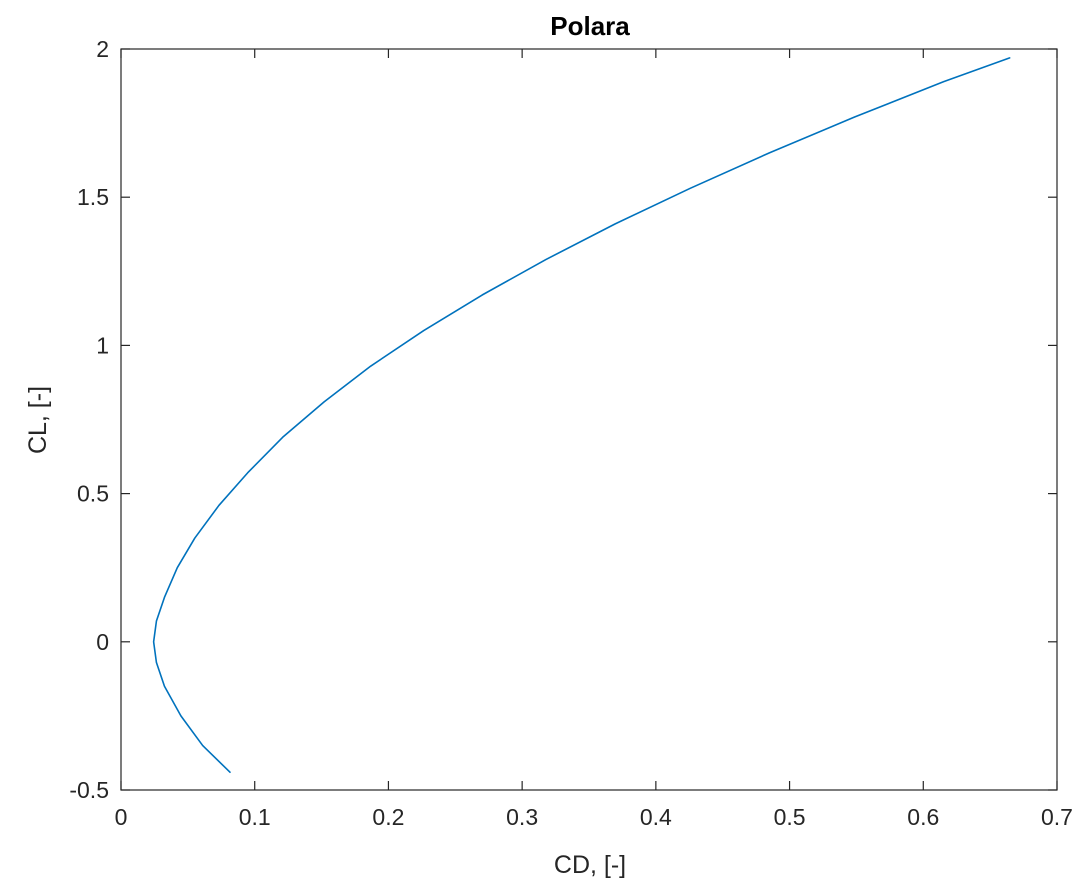 The height and width of the screenshot is (883, 1083). What do you see at coordinates (790, 817) in the screenshot?
I see `x-tick-label: 0.5` at bounding box center [790, 817].